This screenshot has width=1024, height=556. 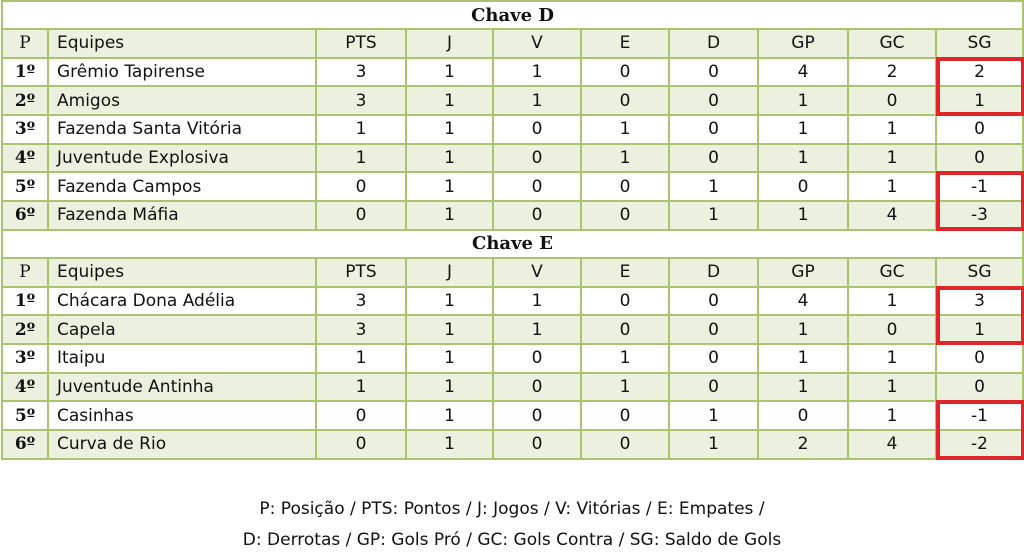 I want to click on header-draws: E, so click(x=625, y=43).